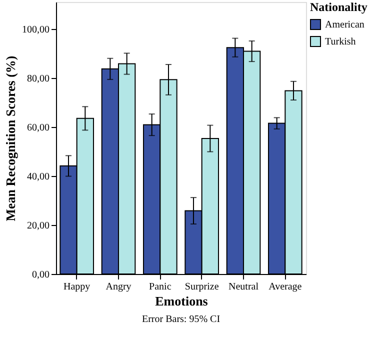 The height and width of the screenshot is (347, 380). What do you see at coordinates (181, 319) in the screenshot?
I see `text: Error Bars: 95% CI` at bounding box center [181, 319].